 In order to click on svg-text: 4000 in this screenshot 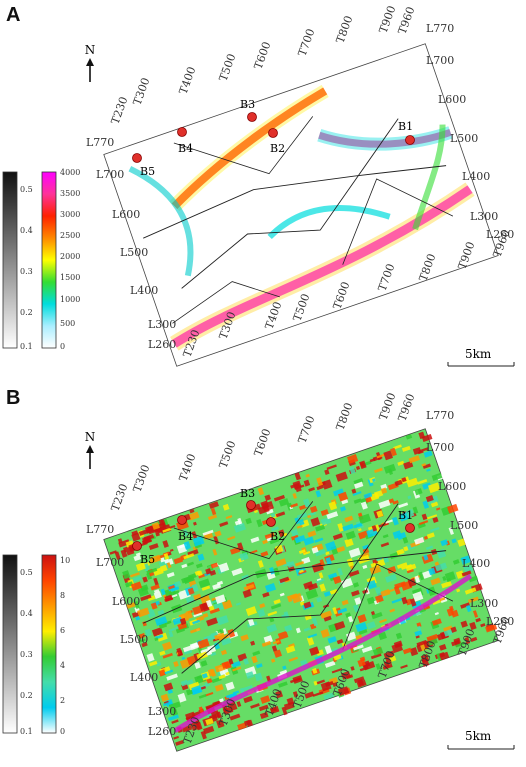, I will do `click(70, 172)`.